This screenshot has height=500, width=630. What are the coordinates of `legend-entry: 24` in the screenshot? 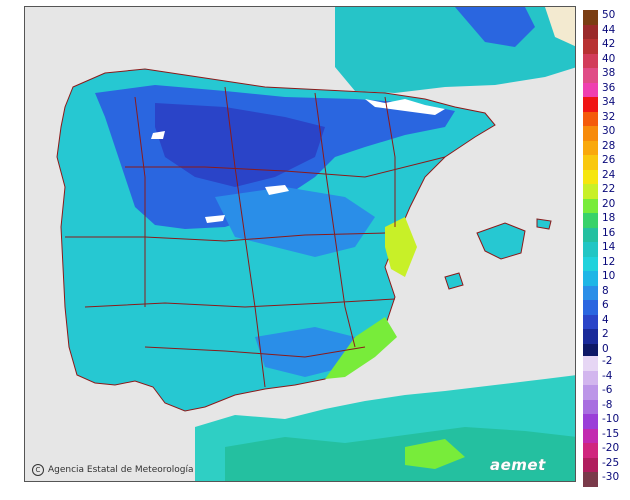 It's located at (606, 176).